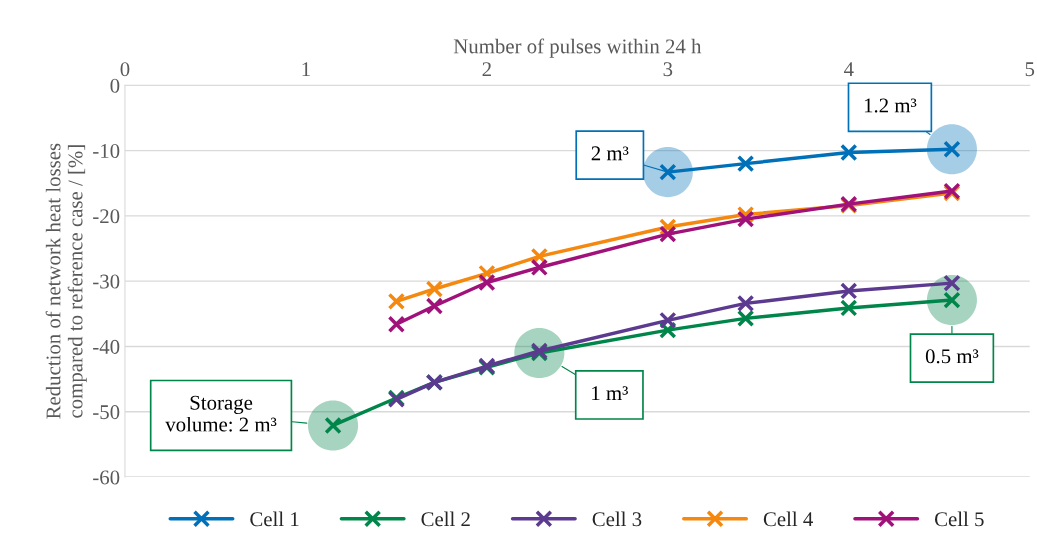  I want to click on x-tick-label: 0, so click(125, 69).